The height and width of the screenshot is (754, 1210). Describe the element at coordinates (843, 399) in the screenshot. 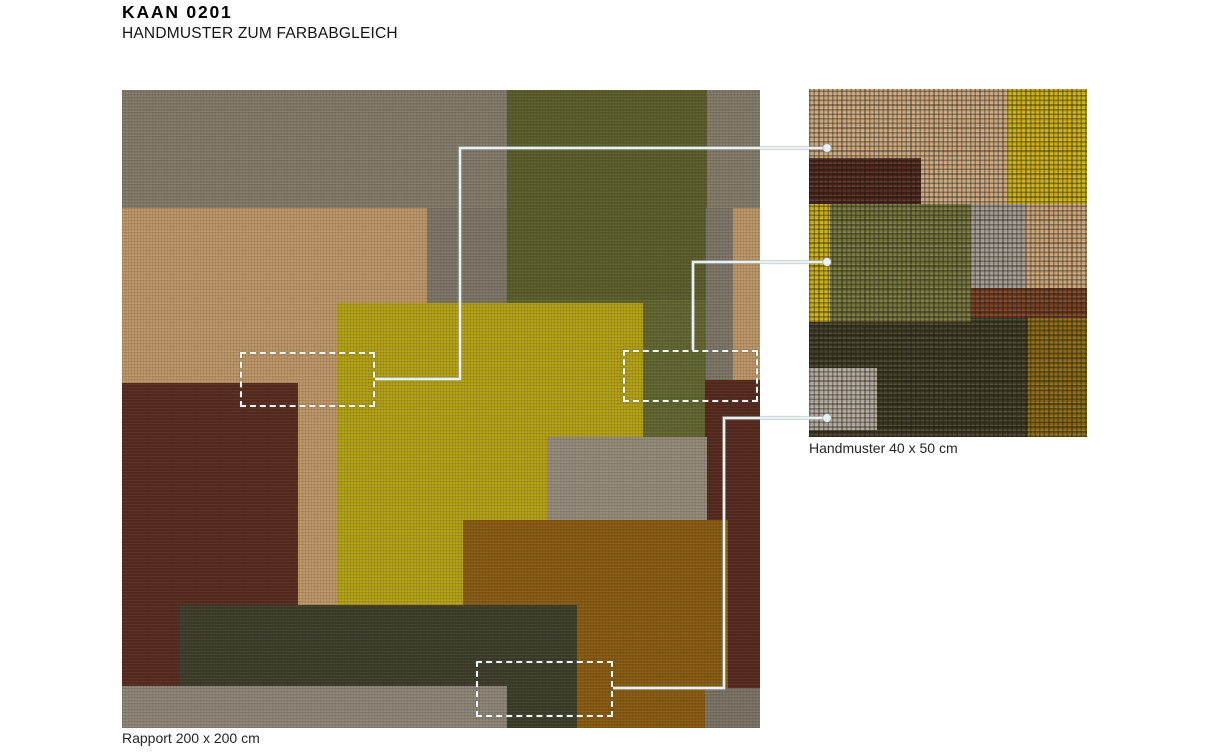

I see `lightgray-block` at that location.